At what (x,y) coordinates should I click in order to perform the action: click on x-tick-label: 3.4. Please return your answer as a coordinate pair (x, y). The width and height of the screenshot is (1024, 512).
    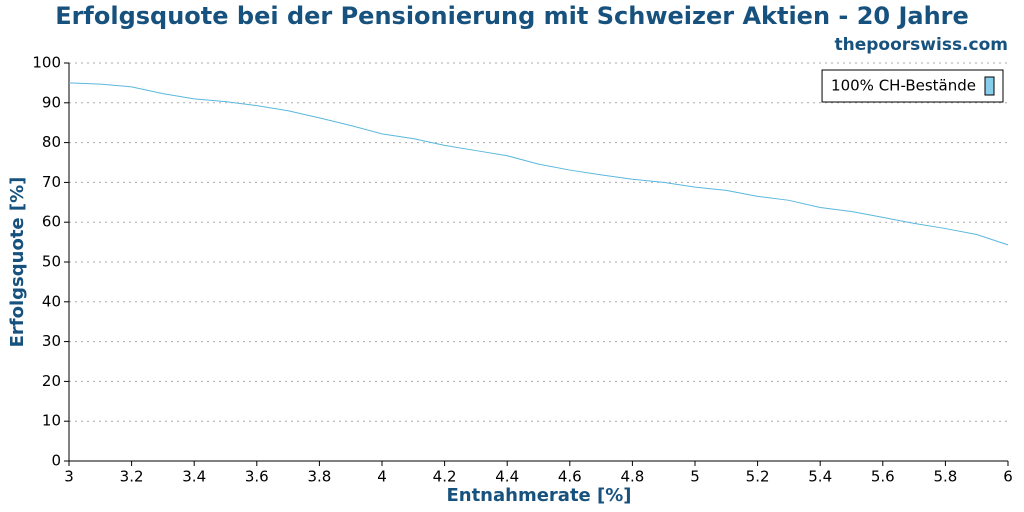
    Looking at the image, I should click on (194, 477).